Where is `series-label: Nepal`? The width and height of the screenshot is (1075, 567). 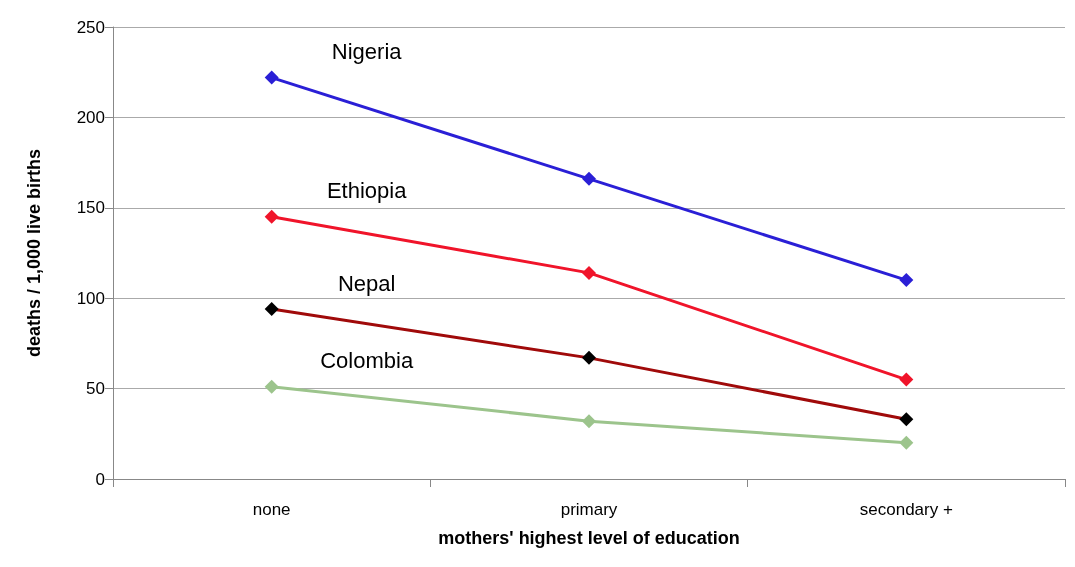
series-label: Nepal is located at coordinates (366, 283).